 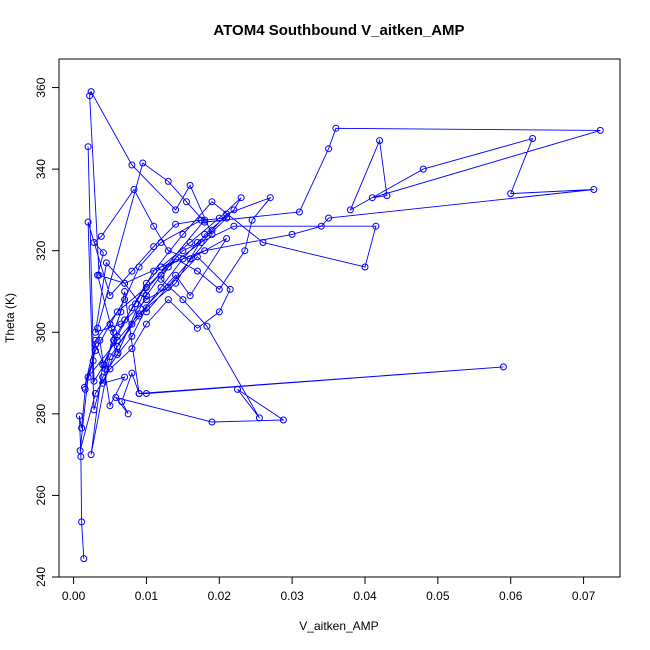 What do you see at coordinates (511, 596) in the screenshot?
I see `x-tick-label: 0.06` at bounding box center [511, 596].